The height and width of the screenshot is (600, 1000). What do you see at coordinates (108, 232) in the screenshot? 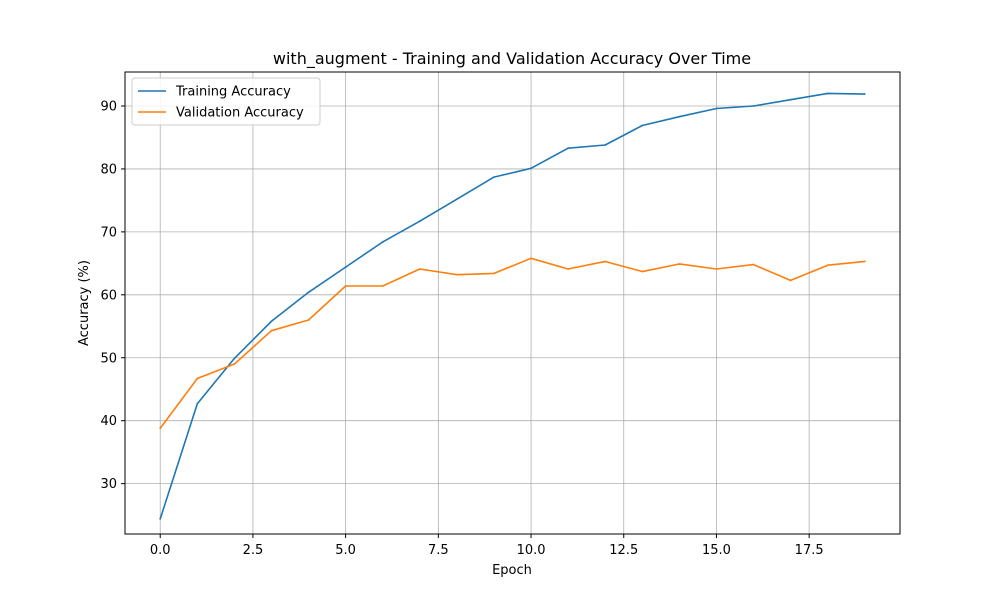
I see `y-tick-label: 70` at bounding box center [108, 232].